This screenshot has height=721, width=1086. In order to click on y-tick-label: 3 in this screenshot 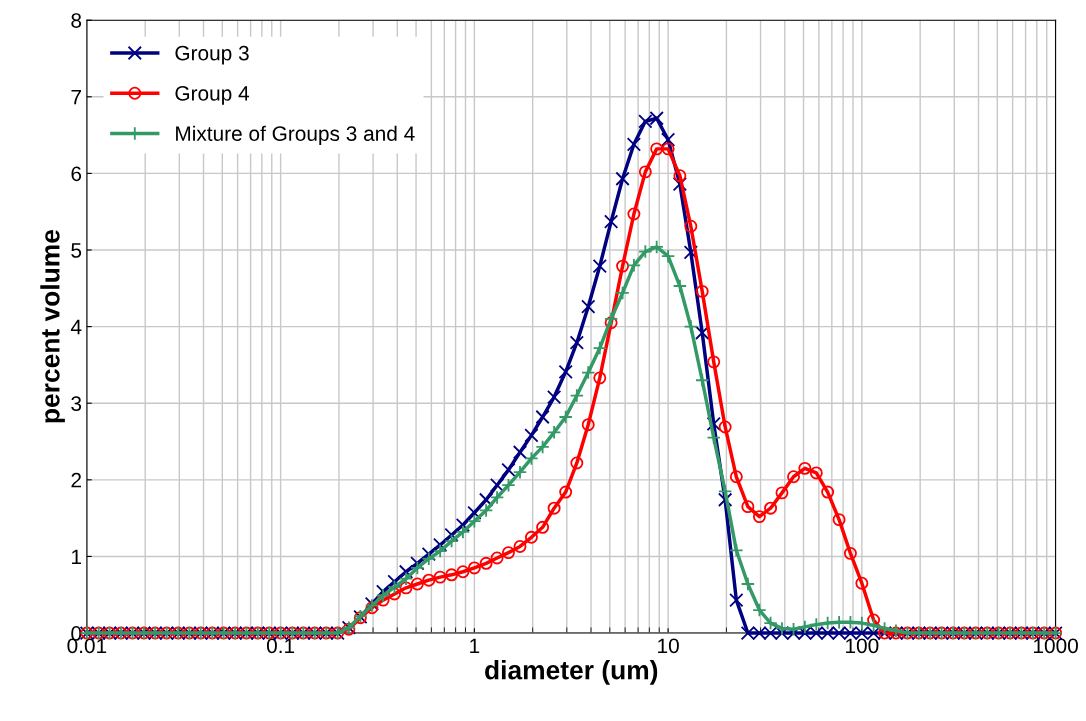, I will do `click(76, 403)`.